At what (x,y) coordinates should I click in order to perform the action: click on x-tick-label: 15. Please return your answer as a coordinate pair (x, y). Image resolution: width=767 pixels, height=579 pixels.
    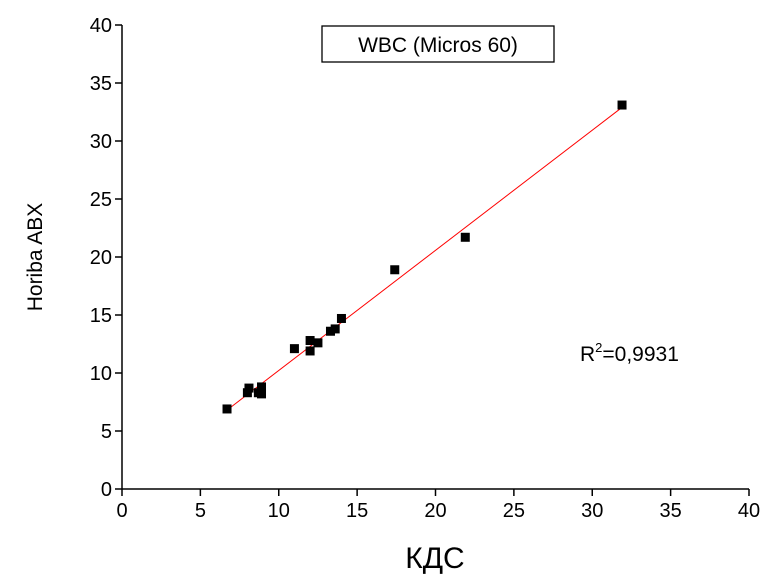
    Looking at the image, I should click on (357, 511).